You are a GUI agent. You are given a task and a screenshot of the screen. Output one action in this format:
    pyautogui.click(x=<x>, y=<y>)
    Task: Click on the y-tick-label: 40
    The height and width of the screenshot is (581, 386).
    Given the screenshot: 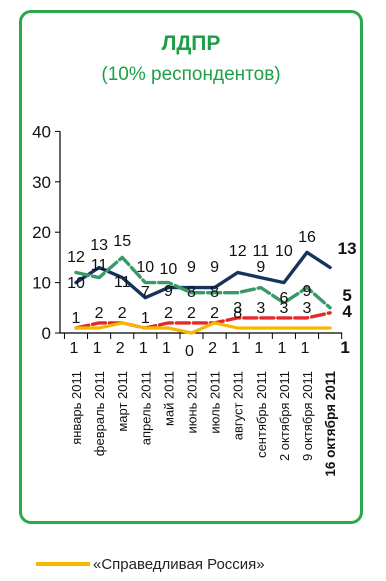 What is the action you would take?
    pyautogui.click(x=41, y=131)
    